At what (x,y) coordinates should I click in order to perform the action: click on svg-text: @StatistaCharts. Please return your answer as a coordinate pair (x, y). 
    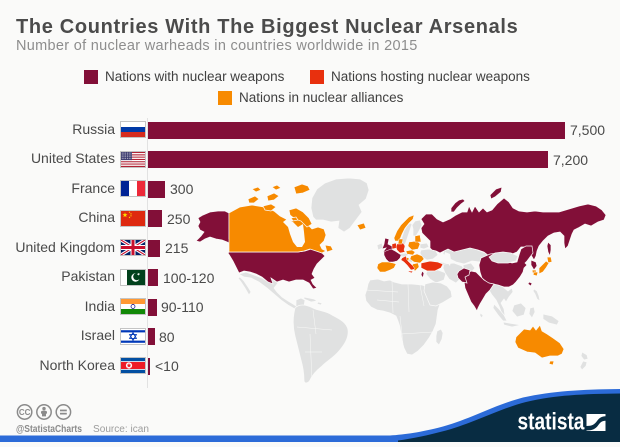
    Looking at the image, I should click on (49, 429).